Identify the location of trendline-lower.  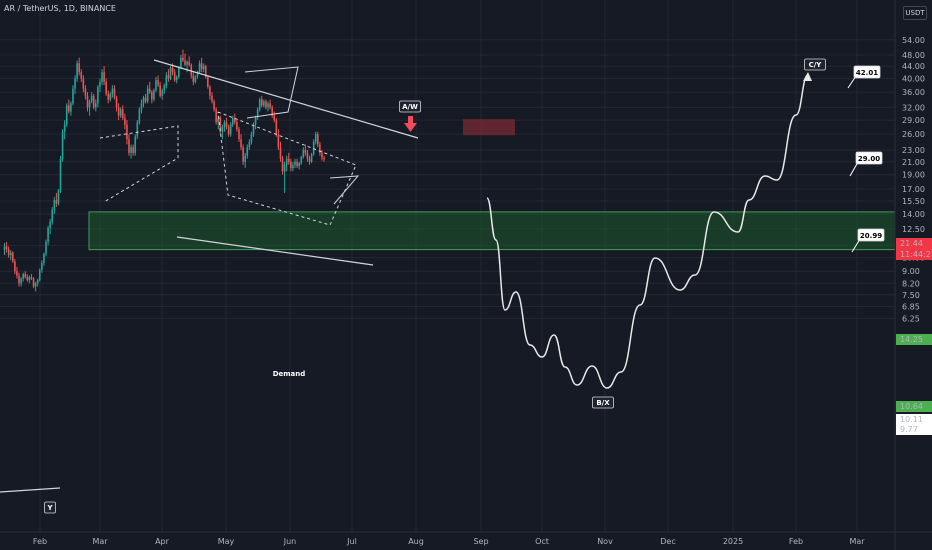
(275, 251).